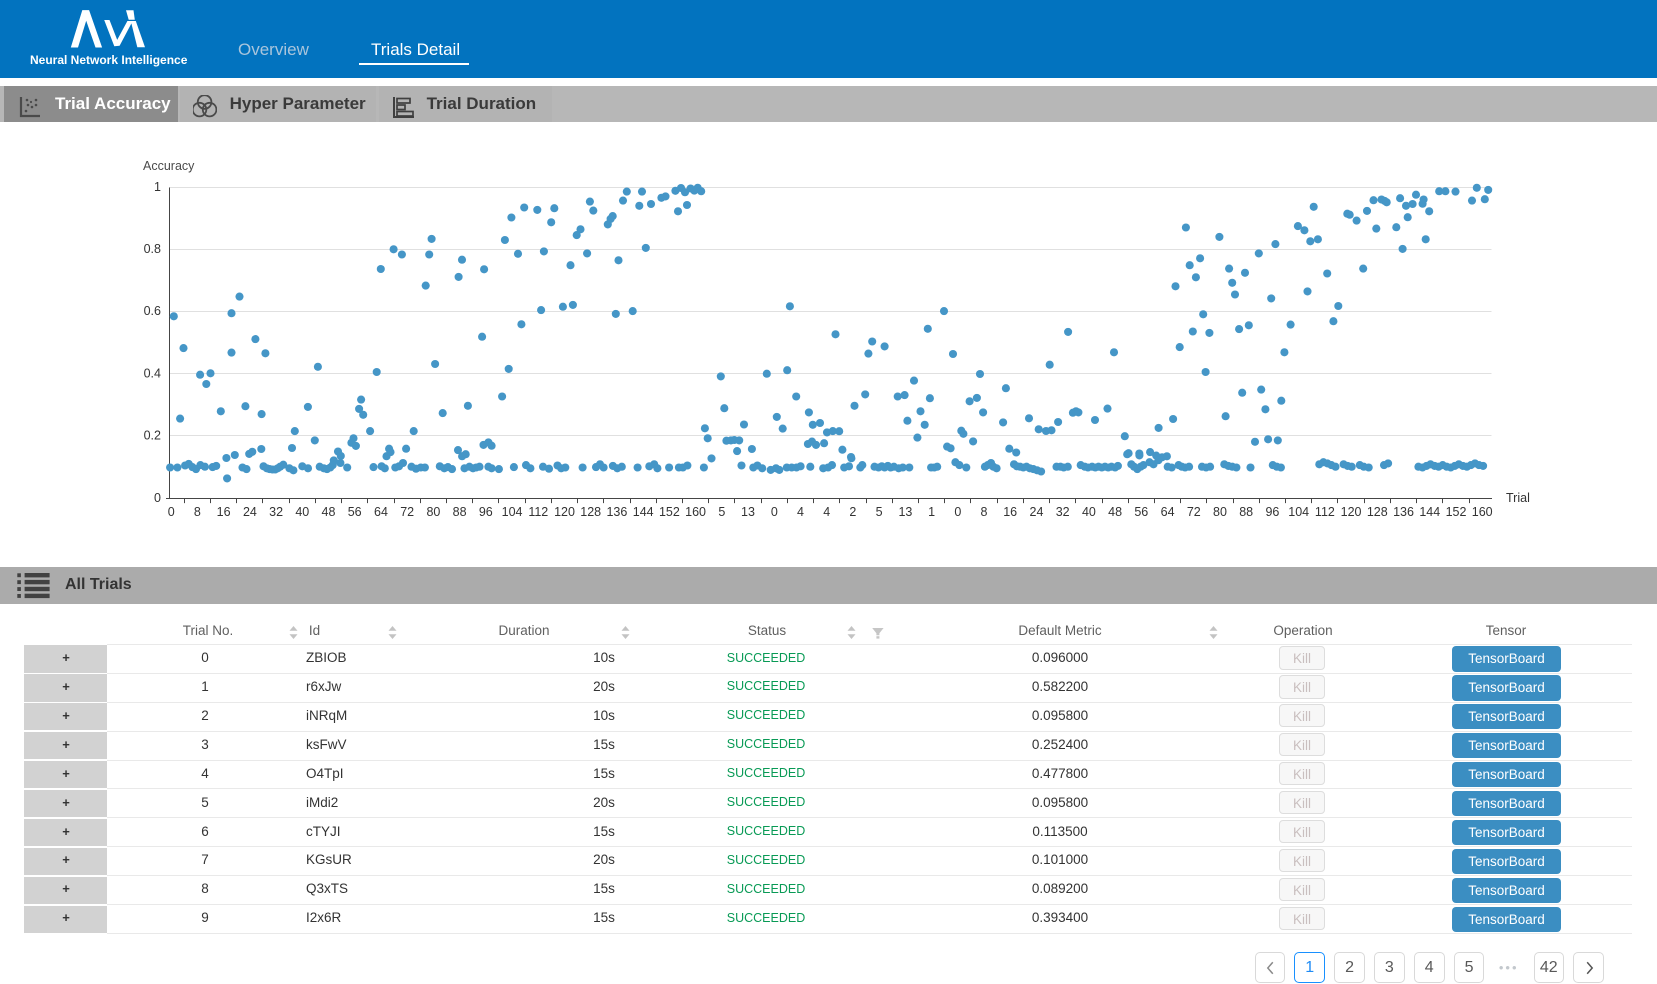 This screenshot has width=1657, height=984. Describe the element at coordinates (1518, 498) in the screenshot. I see `svg-text: Trial` at that location.